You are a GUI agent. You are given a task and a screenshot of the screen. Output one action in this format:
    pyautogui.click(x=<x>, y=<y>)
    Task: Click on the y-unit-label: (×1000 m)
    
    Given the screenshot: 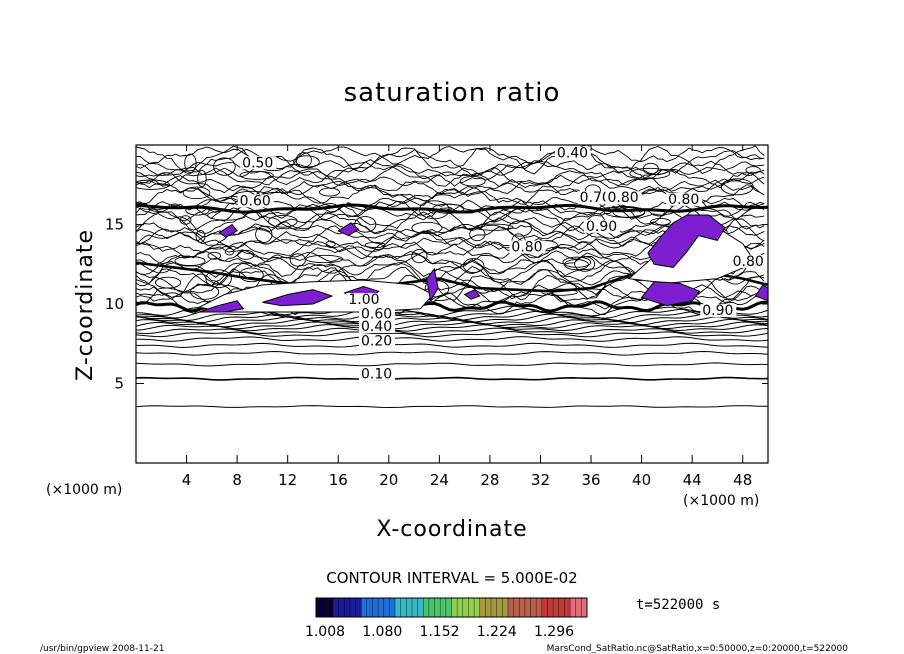 What is the action you would take?
    pyautogui.click(x=84, y=490)
    